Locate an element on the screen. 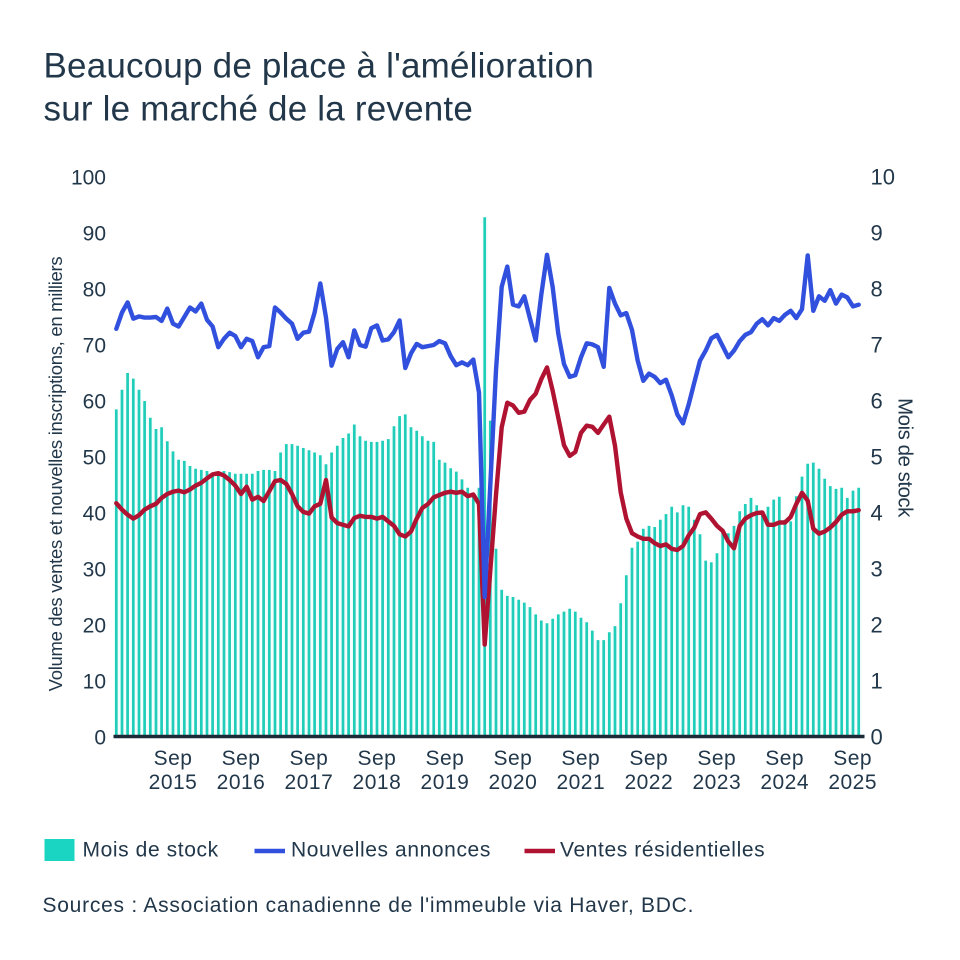 The width and height of the screenshot is (960, 960). svg-text: 2020 is located at coordinates (513, 782).